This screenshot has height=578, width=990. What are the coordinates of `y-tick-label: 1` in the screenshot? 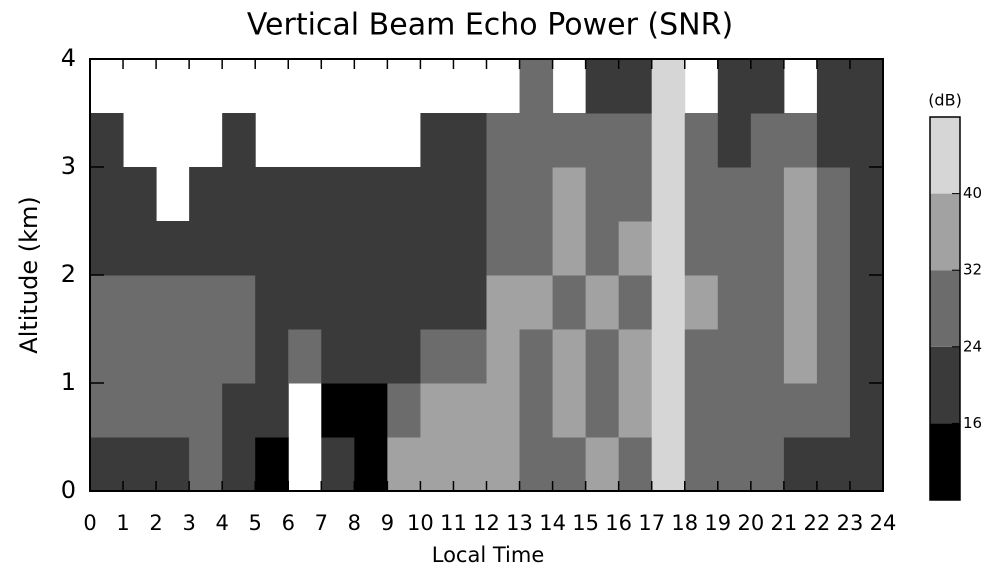 It's located at (68, 382).